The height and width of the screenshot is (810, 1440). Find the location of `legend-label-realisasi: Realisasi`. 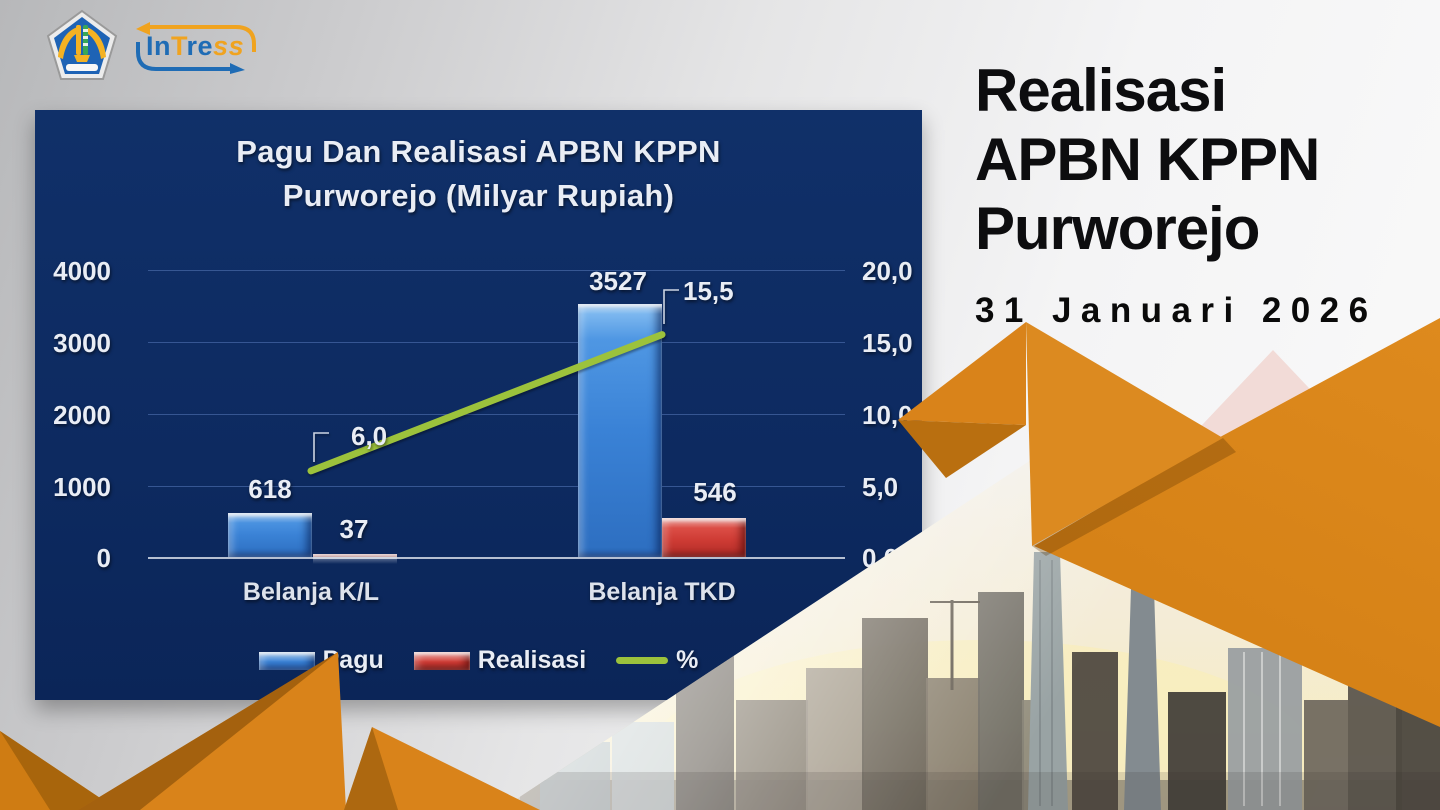

legend-label-realisasi: Realisasi is located at coordinates (532, 660).